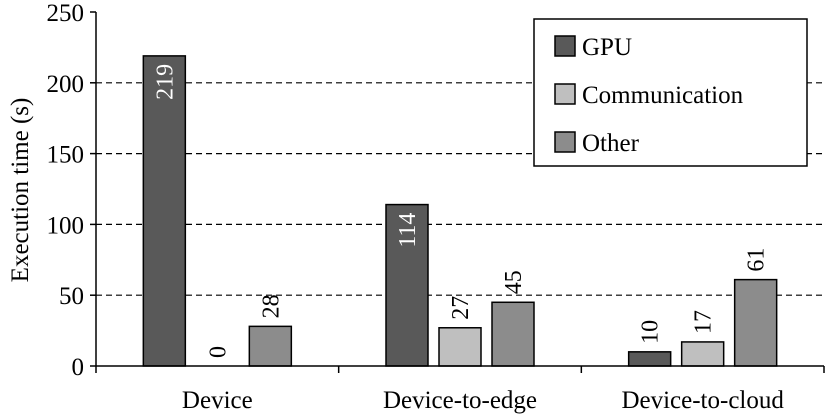  I want to click on x-tick-label: Device-to-cloud, so click(702, 400).